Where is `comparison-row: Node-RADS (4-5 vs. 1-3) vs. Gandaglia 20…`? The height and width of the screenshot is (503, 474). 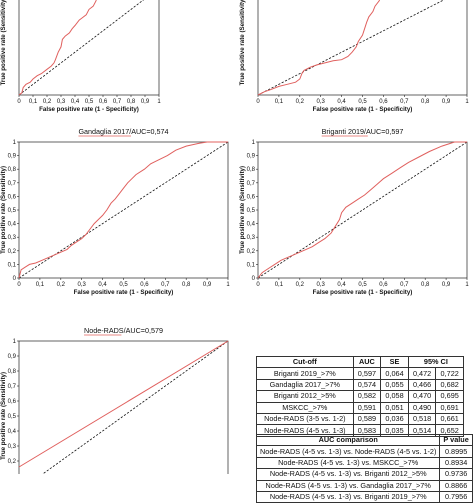
comparison-row: Node-RADS (4-5 vs. 1-3) vs. Gandaglia 20… is located at coordinates (364, 485).